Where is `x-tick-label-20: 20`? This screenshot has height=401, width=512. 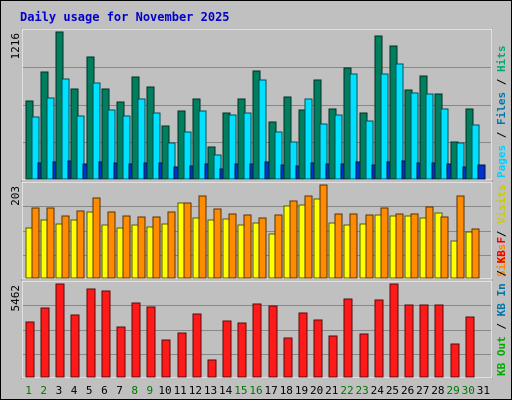
x-tick-label-20: 20 is located at coordinates (316, 390).